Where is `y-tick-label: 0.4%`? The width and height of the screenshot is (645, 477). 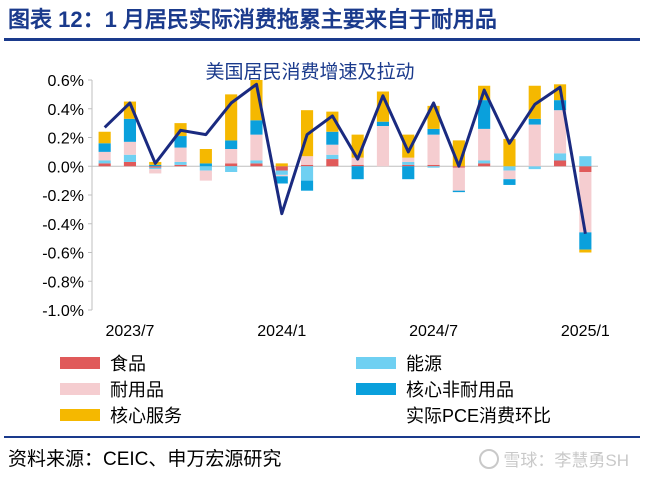
y-tick-label: 0.4% is located at coordinates (66, 110).